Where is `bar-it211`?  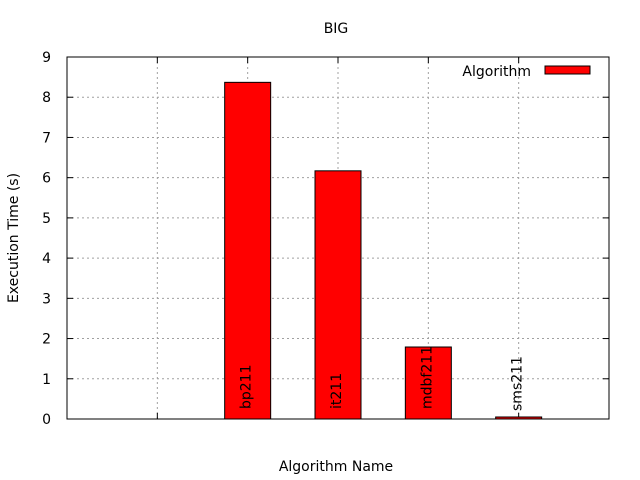
bar-it211 is located at coordinates (338, 295).